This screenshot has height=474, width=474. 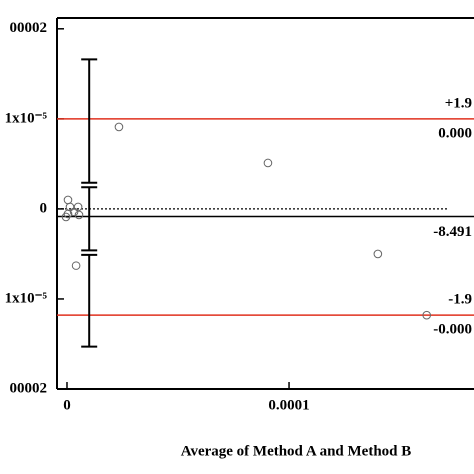 I want to click on x-tick-label: 0.0001, so click(x=288, y=405).